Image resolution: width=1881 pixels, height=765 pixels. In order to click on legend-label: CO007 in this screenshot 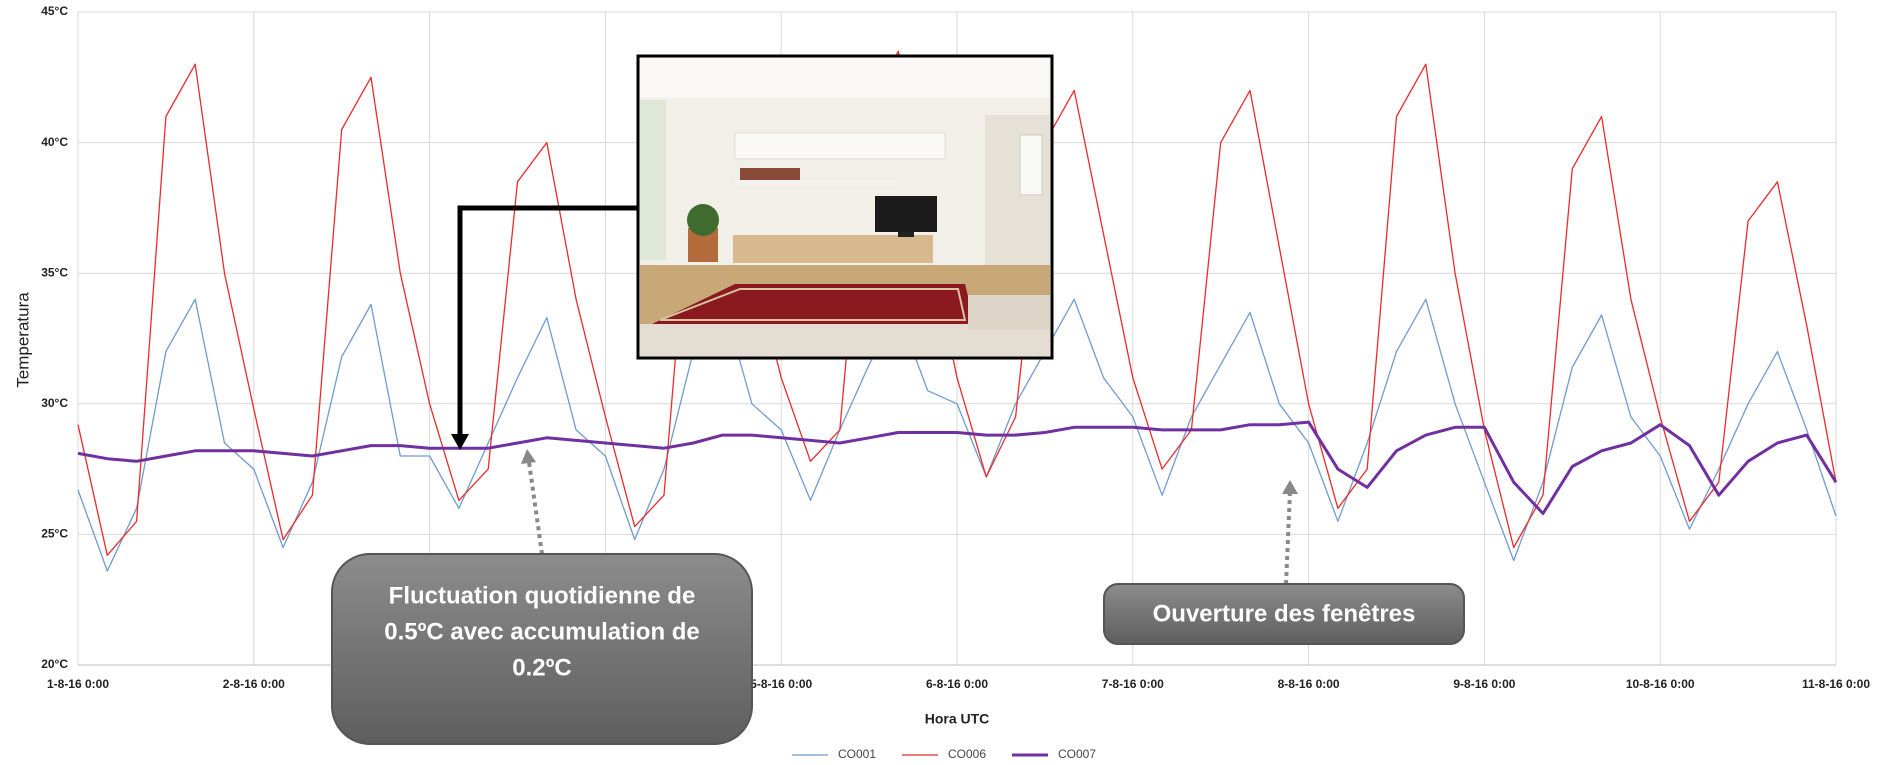, I will do `click(1077, 754)`.